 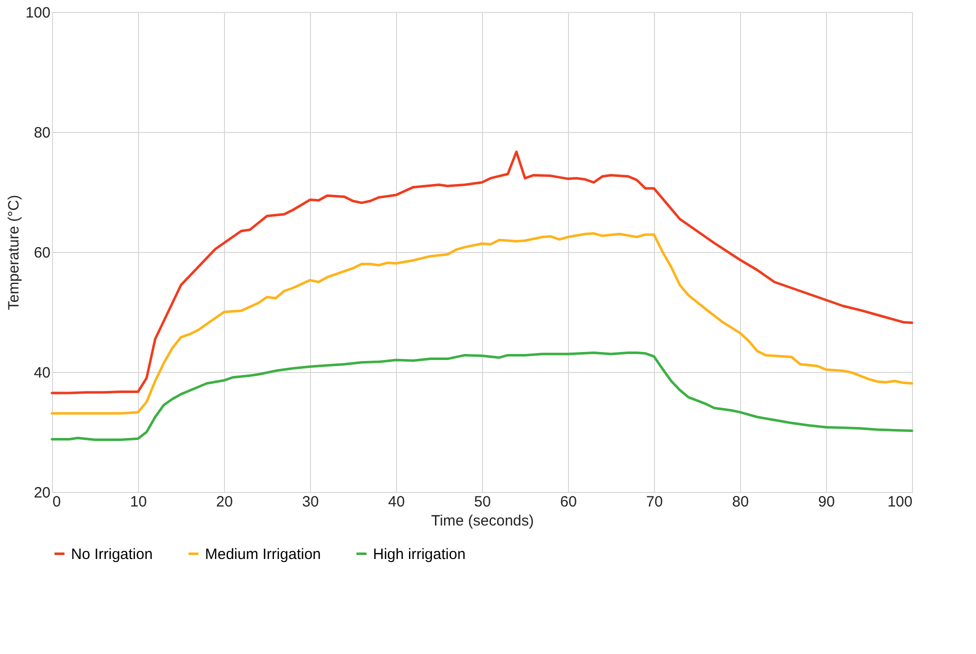 What do you see at coordinates (42, 253) in the screenshot?
I see `y-tick-label: 60` at bounding box center [42, 253].